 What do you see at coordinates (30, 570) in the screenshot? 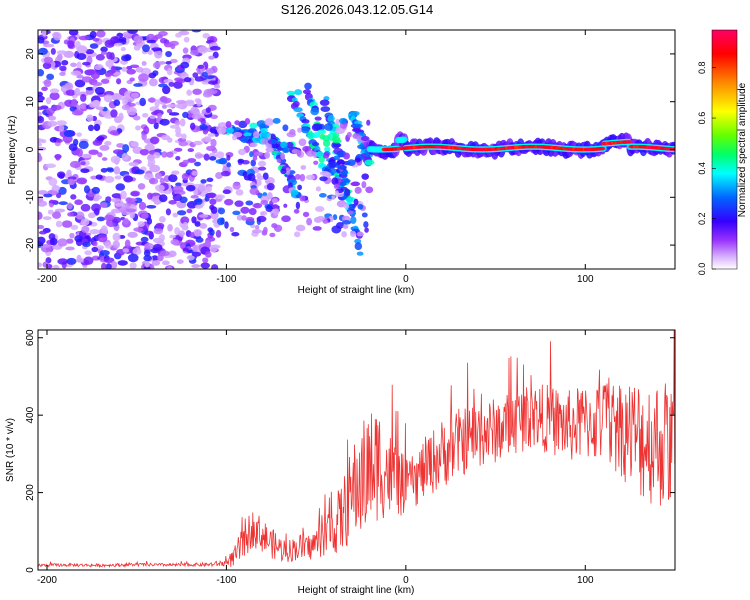
I see `snr-ytick-label: 0` at bounding box center [30, 570].